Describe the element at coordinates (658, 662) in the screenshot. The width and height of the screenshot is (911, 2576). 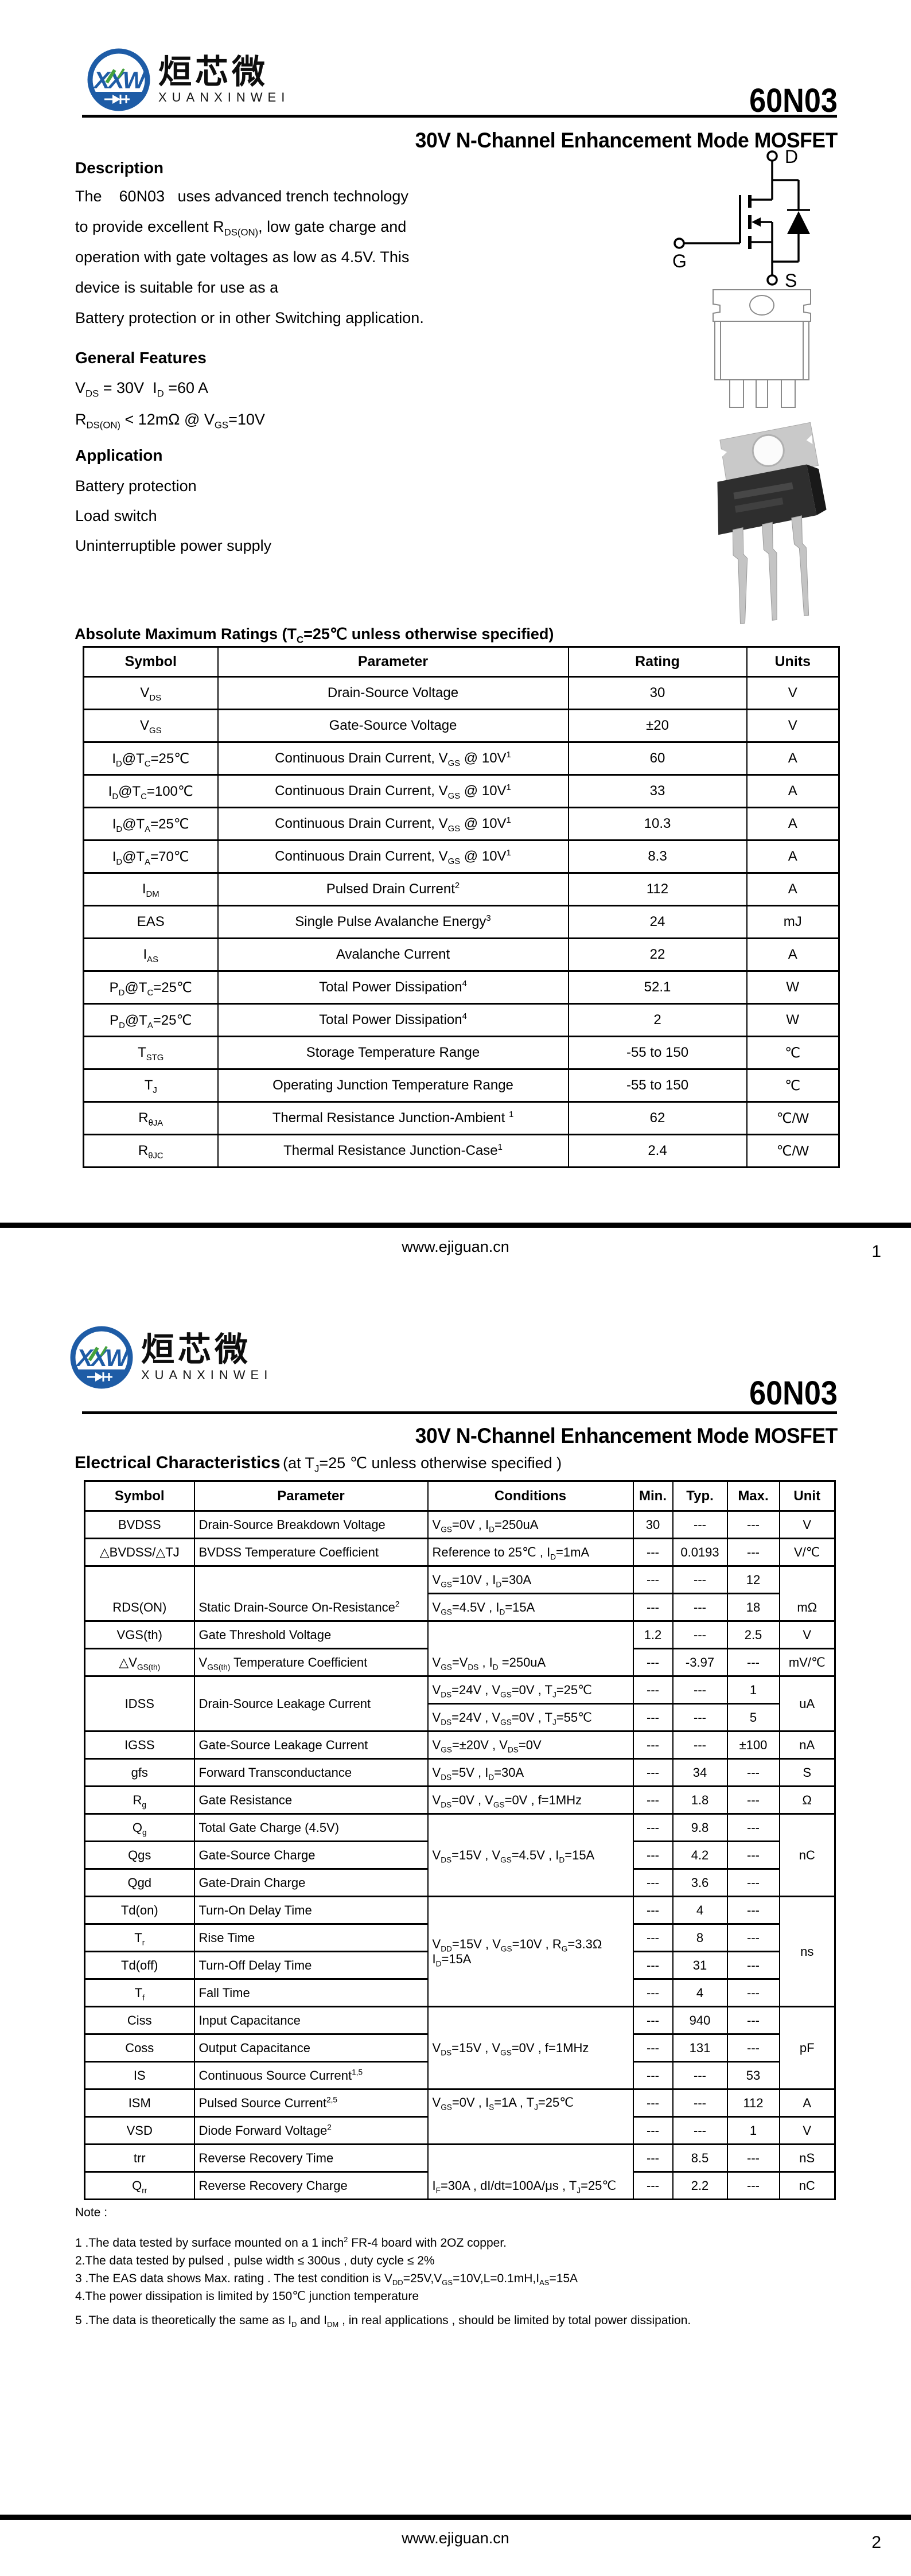
I see `col-rating: Rating` at that location.